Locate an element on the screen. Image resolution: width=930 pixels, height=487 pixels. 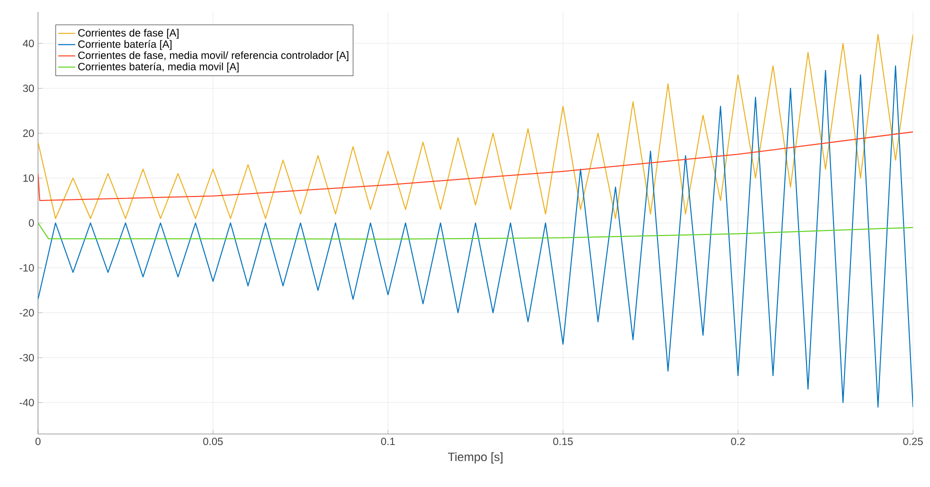
y-tick-label: 10 is located at coordinates (28, 178).